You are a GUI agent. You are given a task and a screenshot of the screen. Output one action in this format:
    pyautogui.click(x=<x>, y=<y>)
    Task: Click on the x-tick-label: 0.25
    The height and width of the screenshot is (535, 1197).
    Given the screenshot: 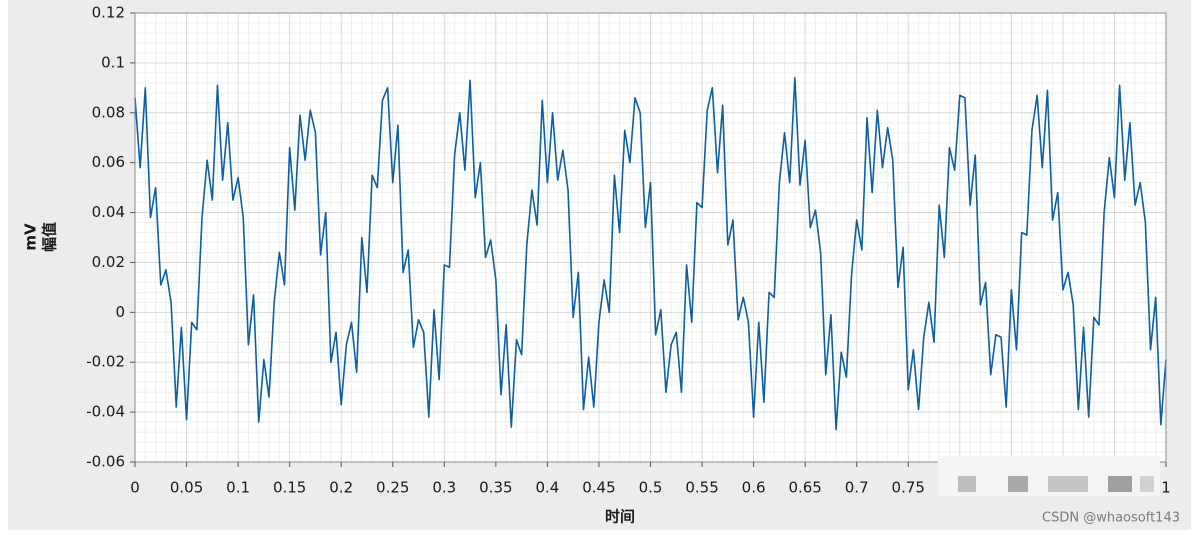 What is the action you would take?
    pyautogui.click(x=392, y=488)
    